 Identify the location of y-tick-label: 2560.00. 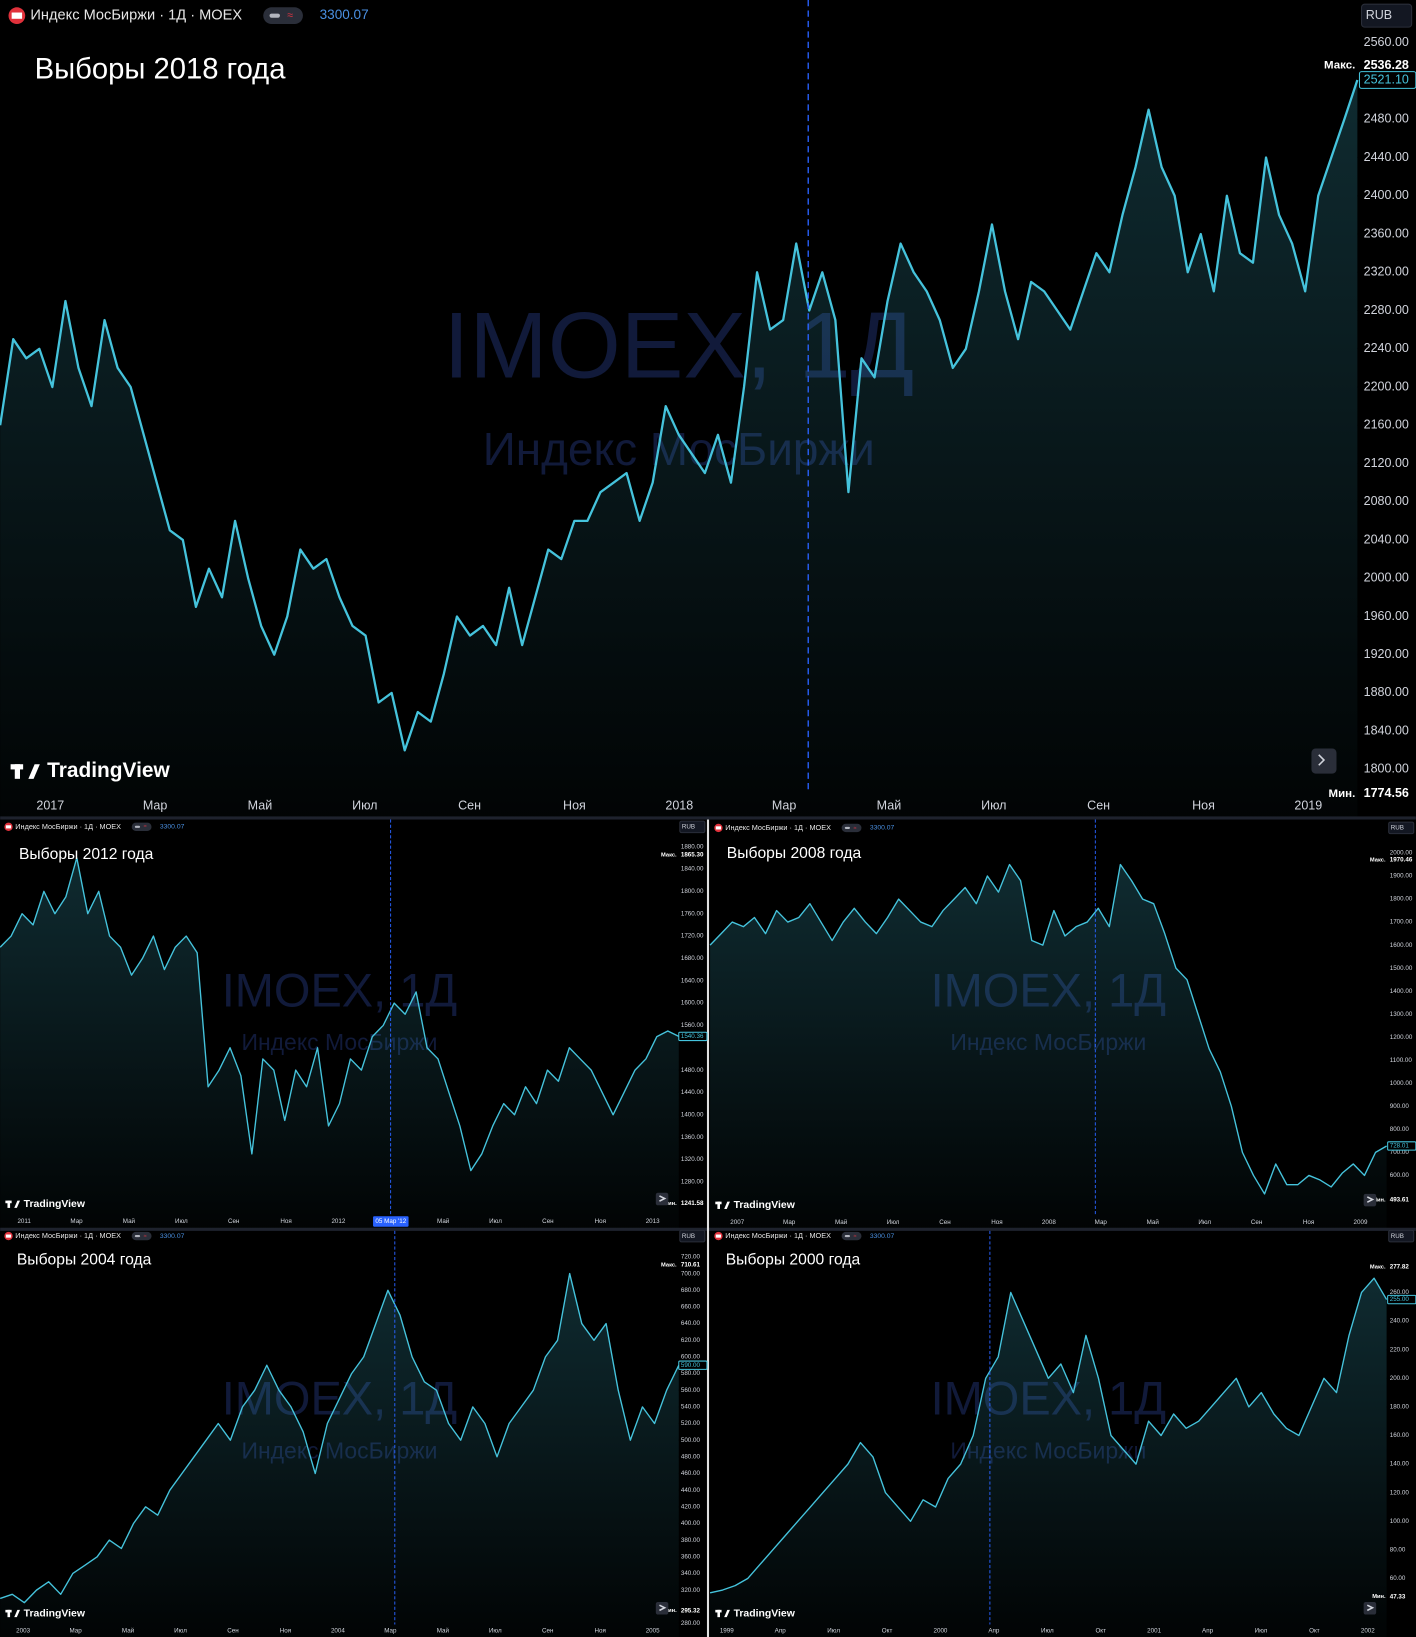
(1386, 42).